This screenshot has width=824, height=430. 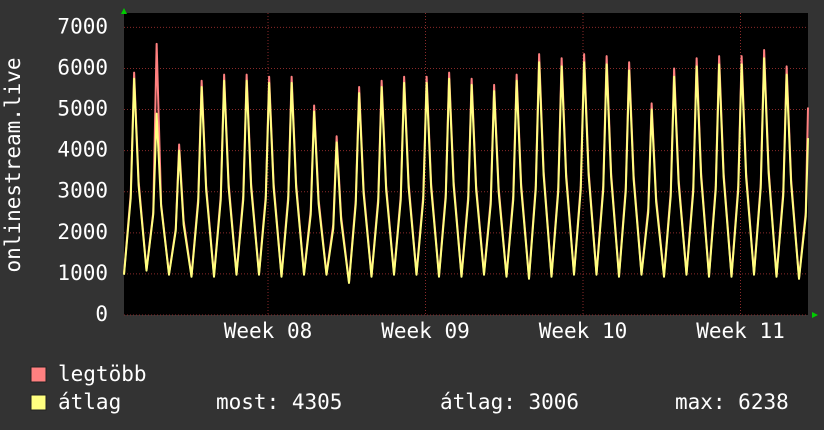 I want to click on y-axis-label: onlinestream.live, so click(x=13, y=165).